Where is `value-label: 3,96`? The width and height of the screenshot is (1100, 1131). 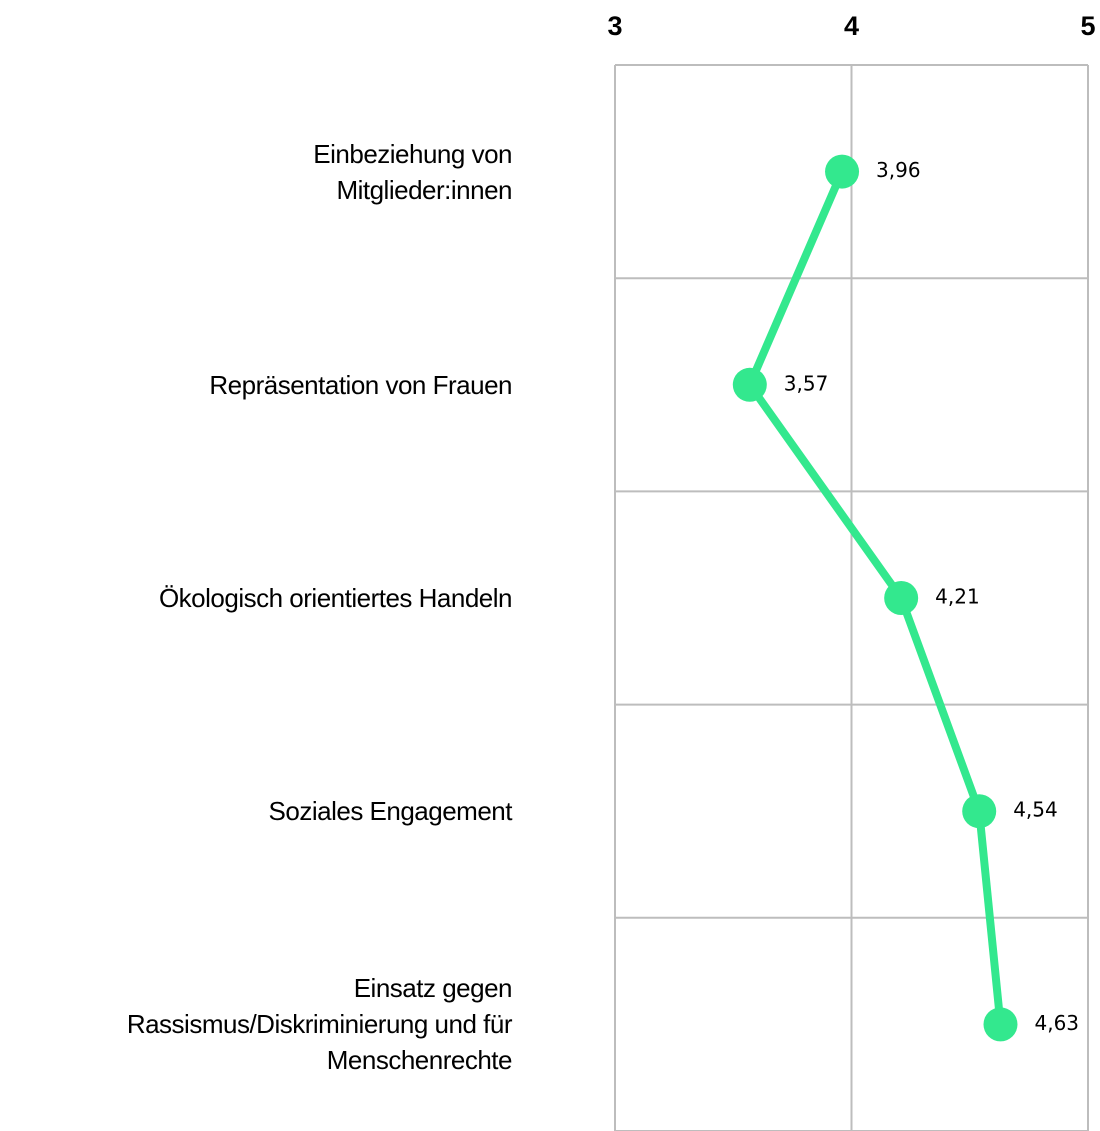 value-label: 3,96 is located at coordinates (898, 170).